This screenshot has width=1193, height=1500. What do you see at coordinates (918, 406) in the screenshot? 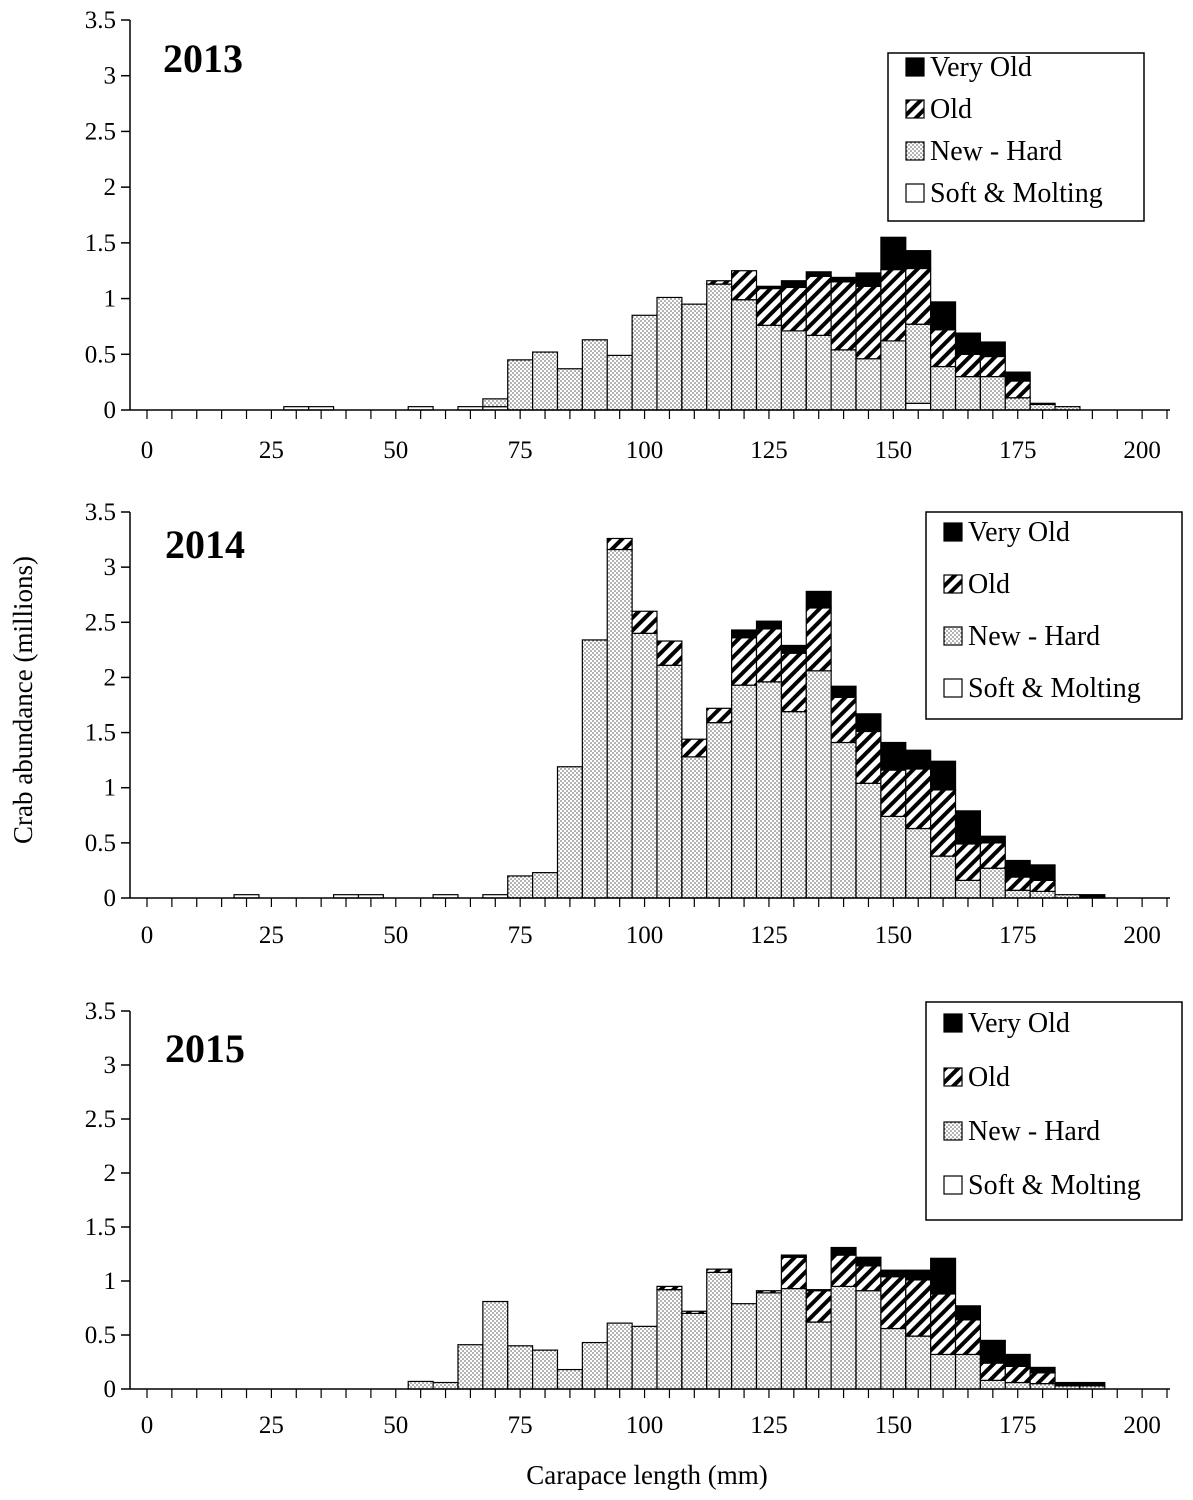
I see `bar-soft-and-molting` at bounding box center [918, 406].